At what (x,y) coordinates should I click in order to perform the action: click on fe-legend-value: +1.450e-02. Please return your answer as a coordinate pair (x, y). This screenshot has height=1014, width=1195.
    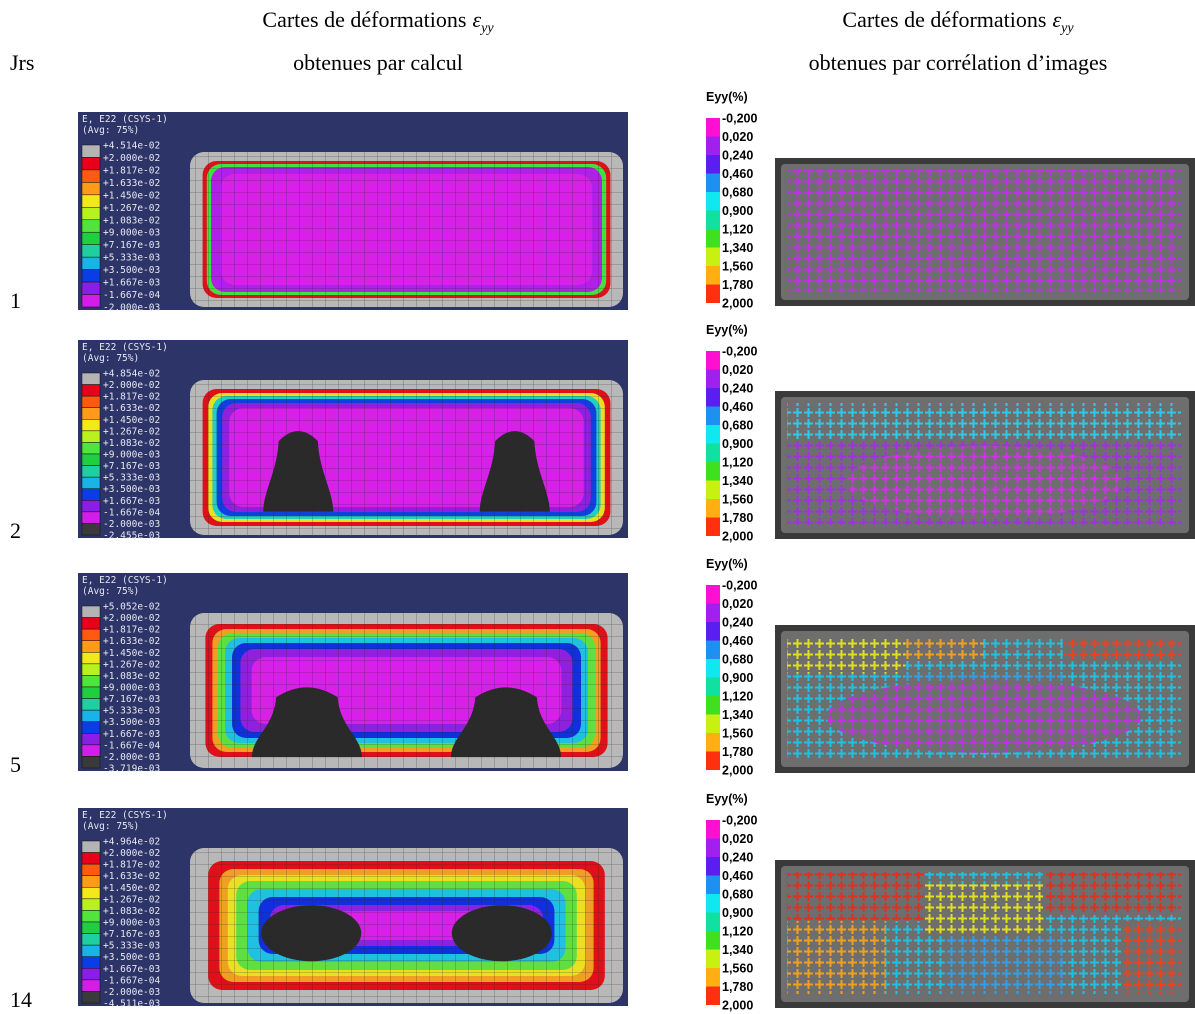
    Looking at the image, I should click on (131, 195).